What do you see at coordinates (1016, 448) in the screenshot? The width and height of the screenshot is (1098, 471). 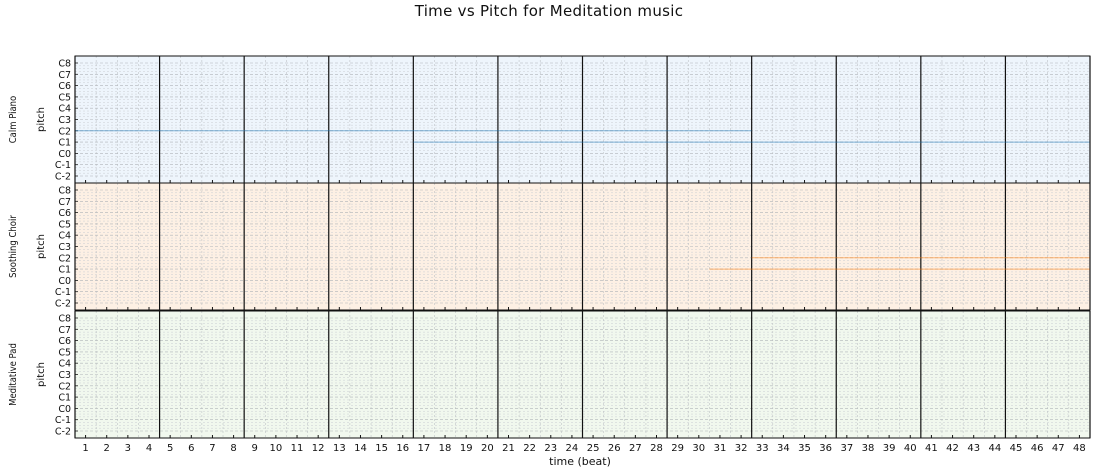 I see `x-tick-label: 45` at bounding box center [1016, 448].